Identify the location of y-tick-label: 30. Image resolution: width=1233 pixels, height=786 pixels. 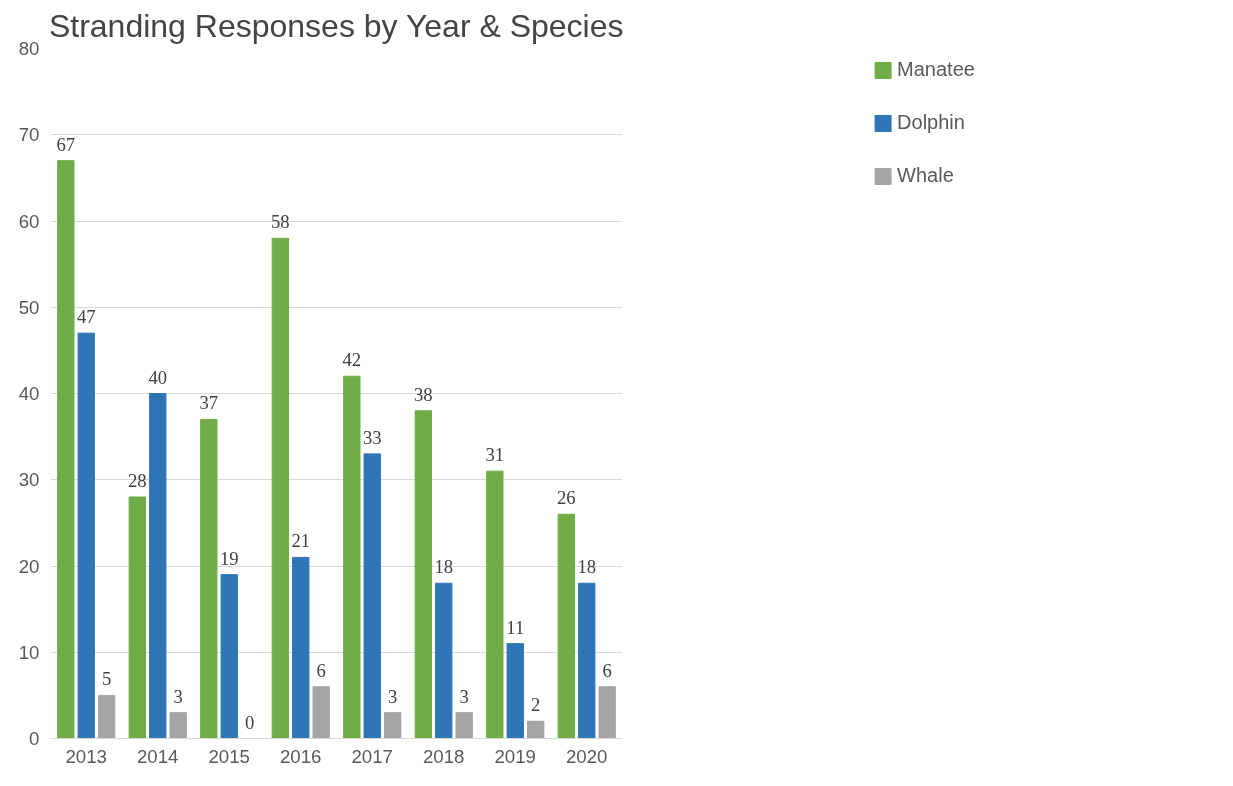
(29, 480).